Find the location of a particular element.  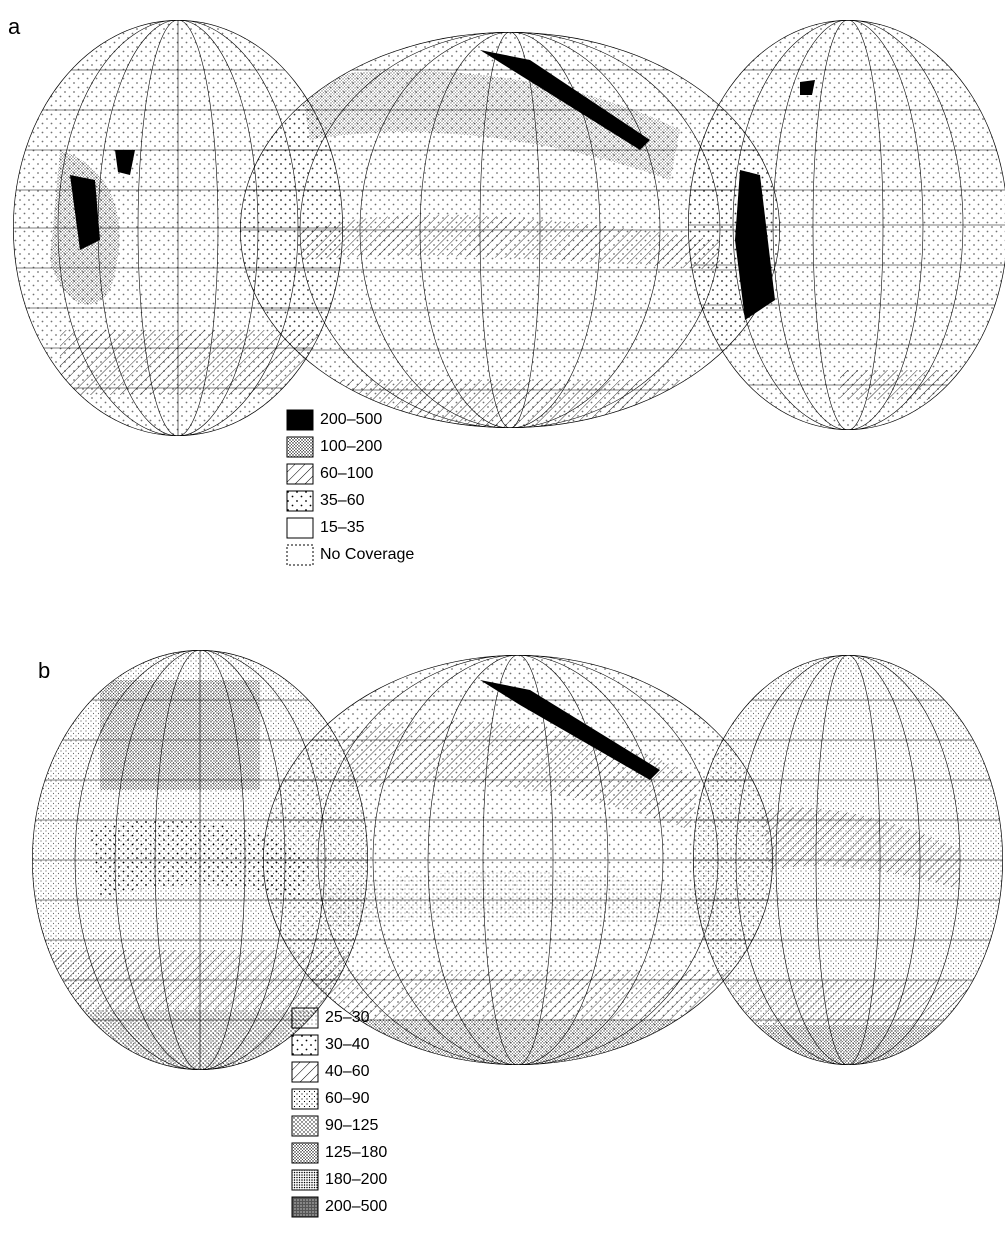

legend-b-item: 180–200 is located at coordinates (339, 1179).